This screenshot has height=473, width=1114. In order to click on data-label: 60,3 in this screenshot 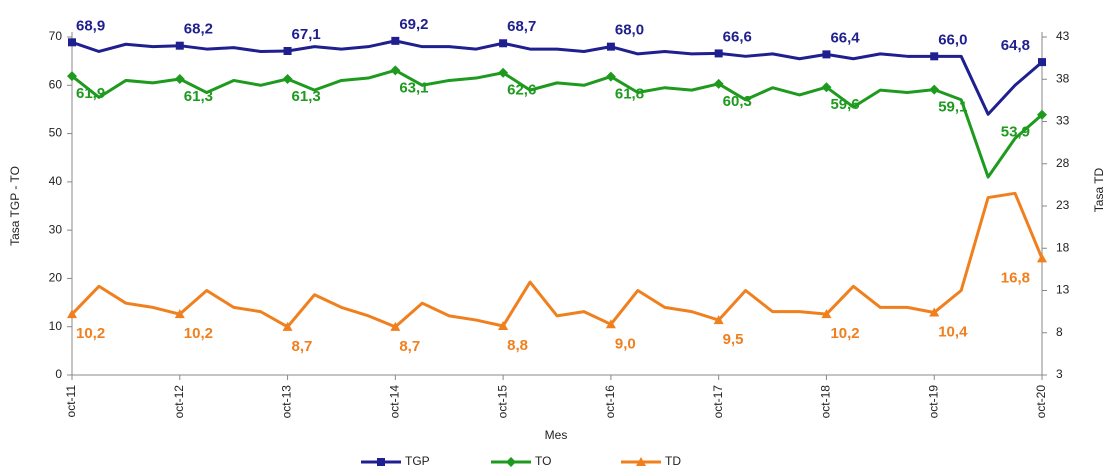, I will do `click(737, 101)`.